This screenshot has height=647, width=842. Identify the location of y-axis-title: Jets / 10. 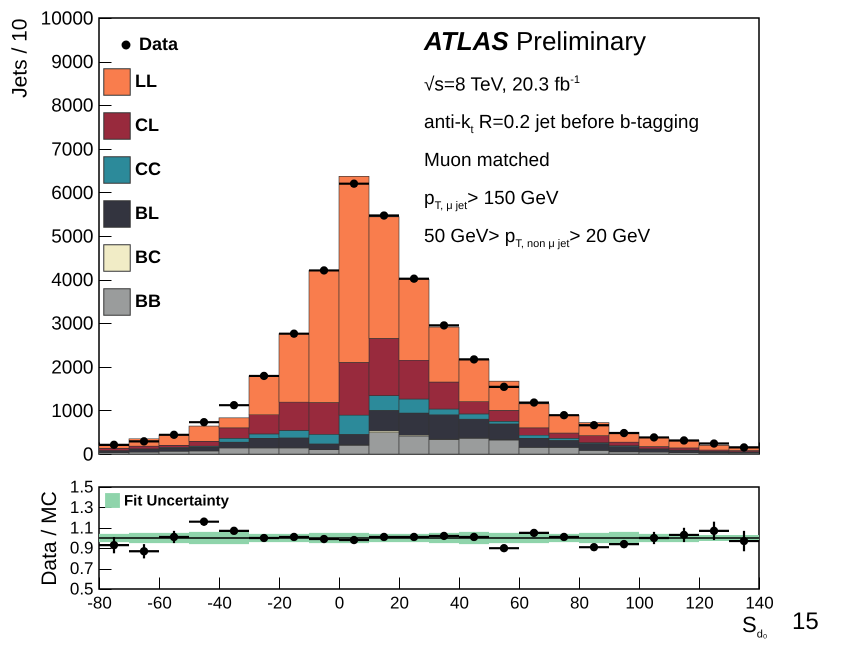
(20, 58).